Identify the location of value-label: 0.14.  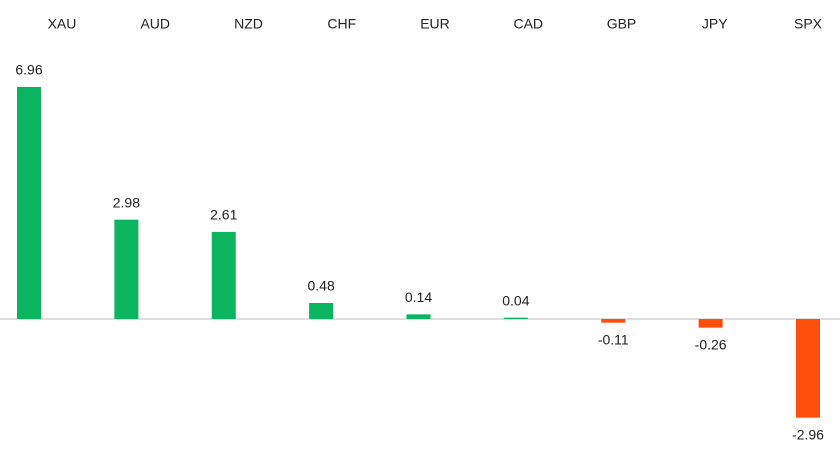
(418, 297).